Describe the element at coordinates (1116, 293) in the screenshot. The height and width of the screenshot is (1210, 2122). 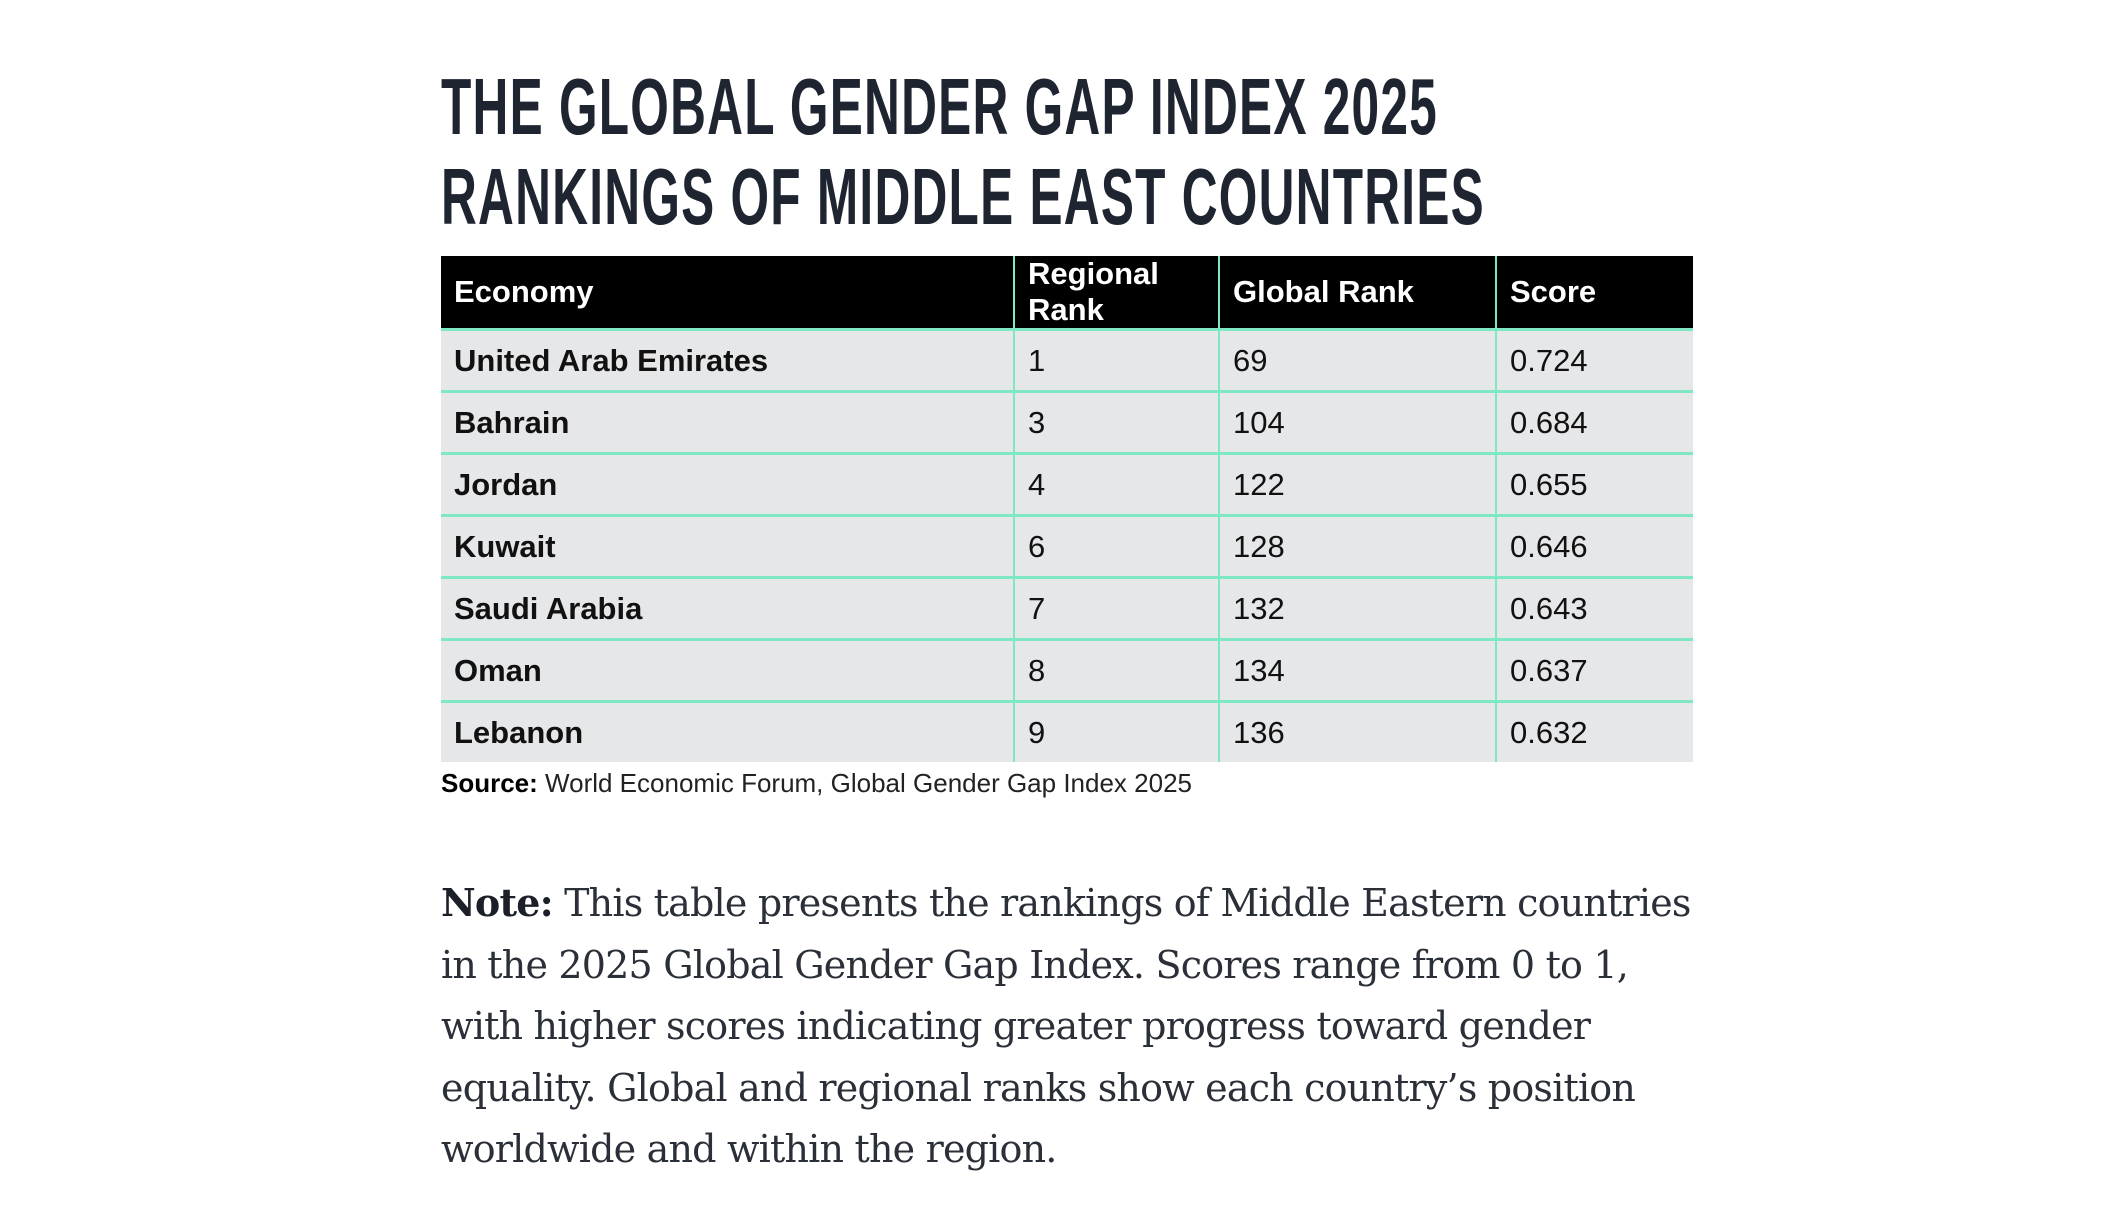
I see `header-regional-rank: Regional Rank` at that location.